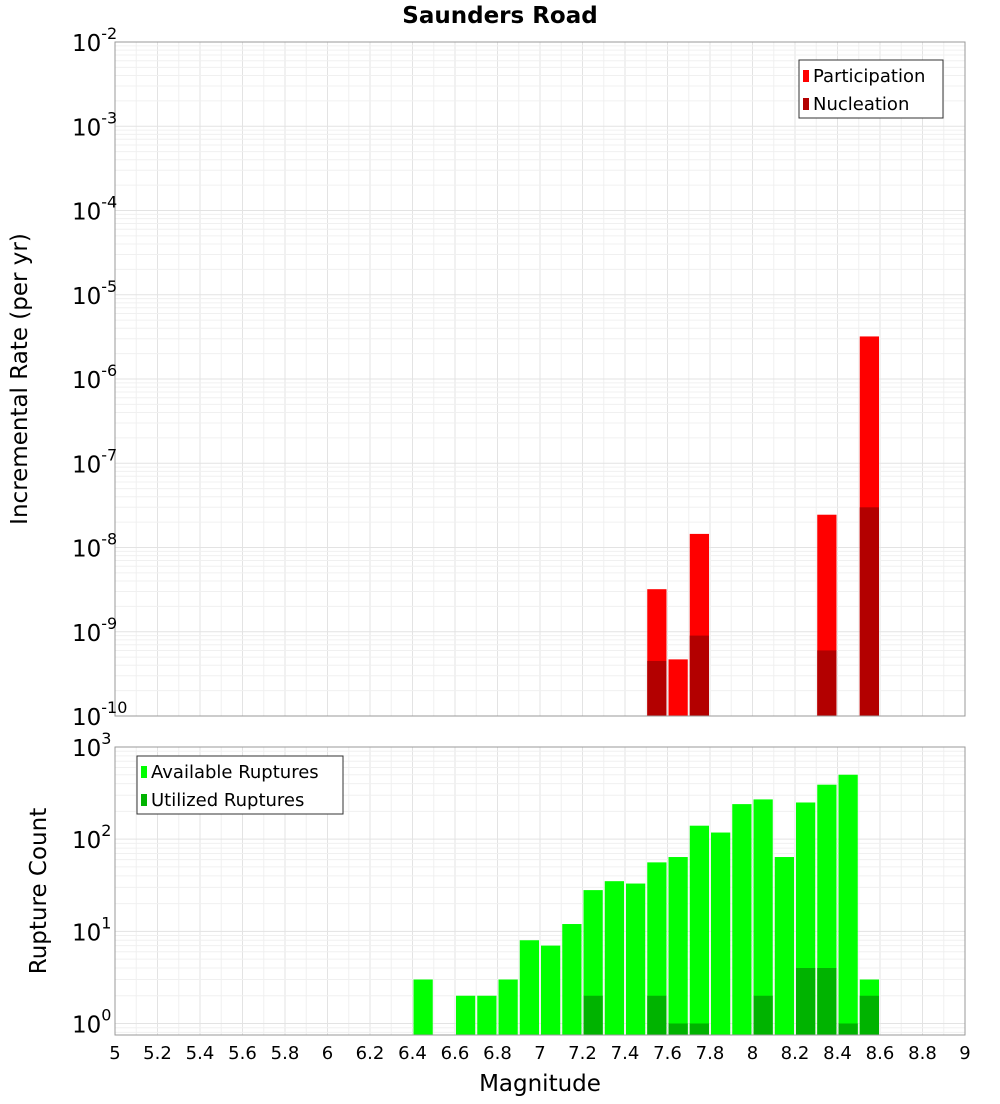  Describe the element at coordinates (200, 1053) in the screenshot. I see `x-tick-label: 5.4` at that location.